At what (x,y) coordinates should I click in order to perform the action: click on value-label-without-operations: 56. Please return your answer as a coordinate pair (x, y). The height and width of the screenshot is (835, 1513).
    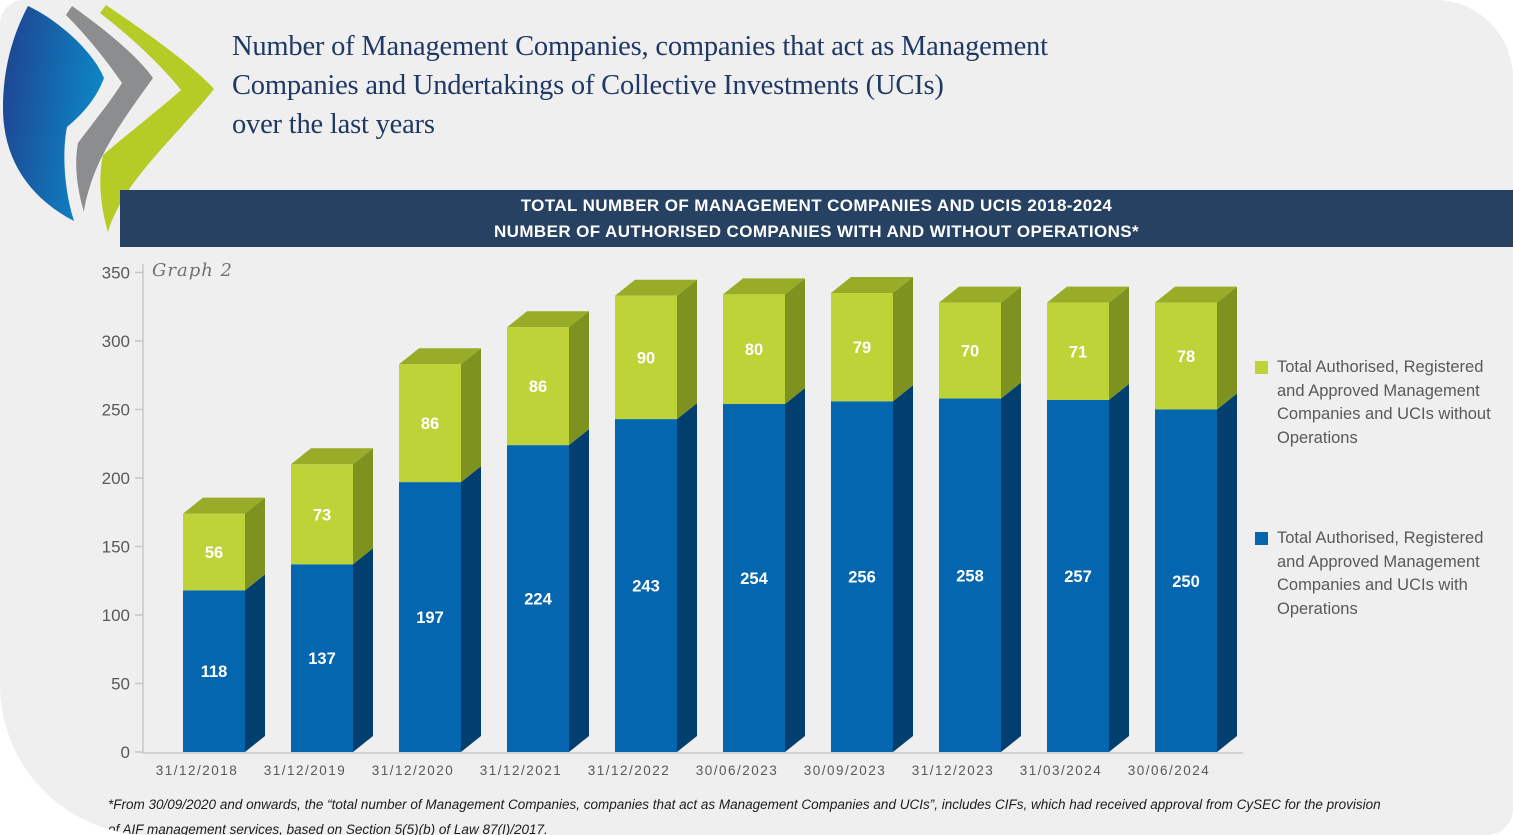
    Looking at the image, I should click on (214, 553).